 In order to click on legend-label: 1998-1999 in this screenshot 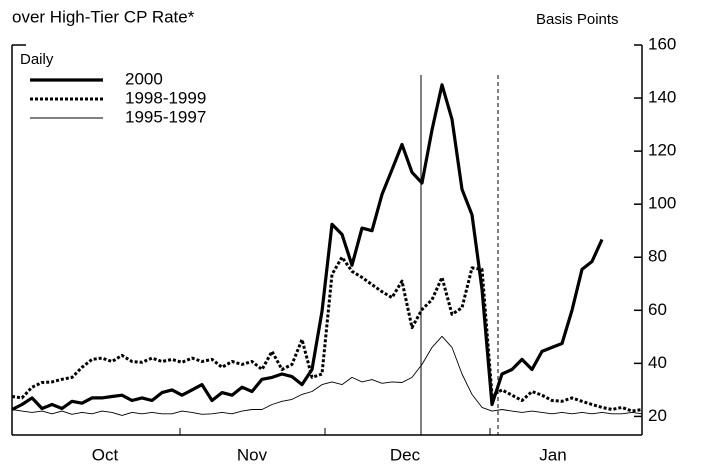, I will do `click(165, 97)`.